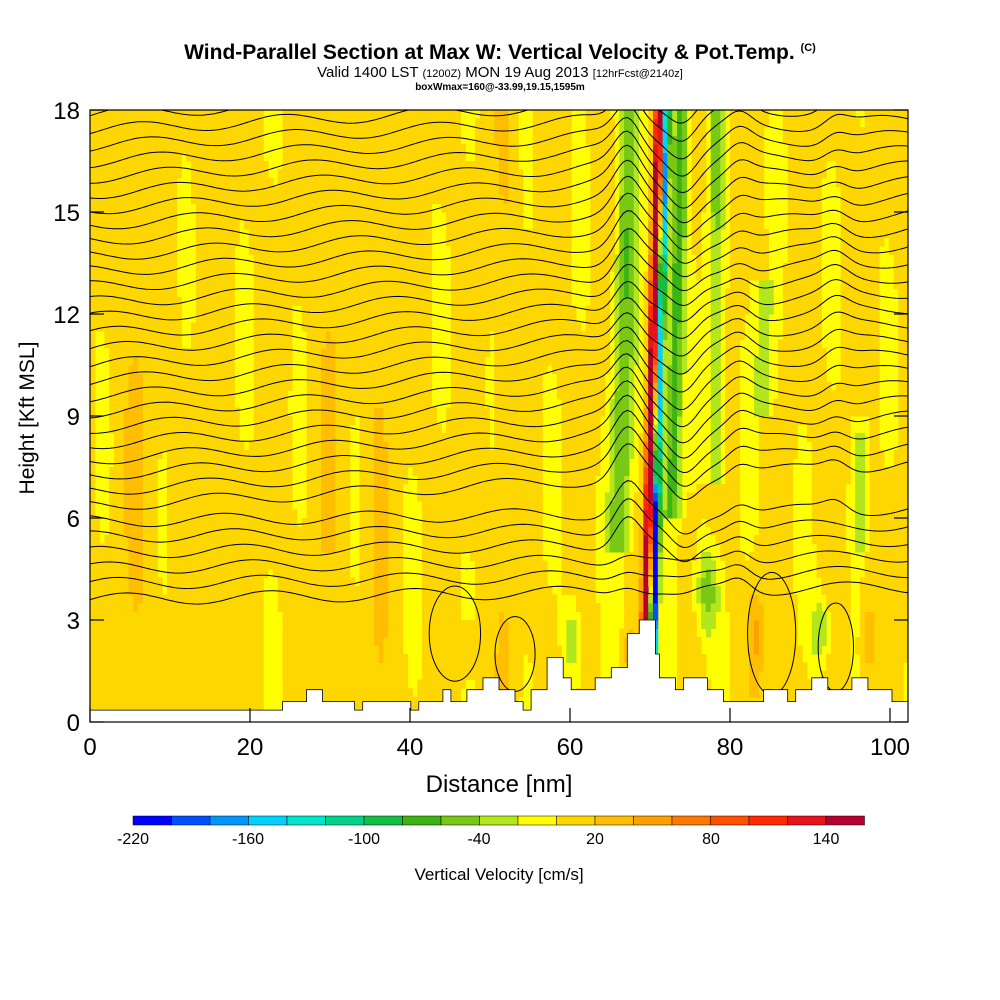 The height and width of the screenshot is (1000, 1000). I want to click on y-tick-12: 12, so click(66, 315).